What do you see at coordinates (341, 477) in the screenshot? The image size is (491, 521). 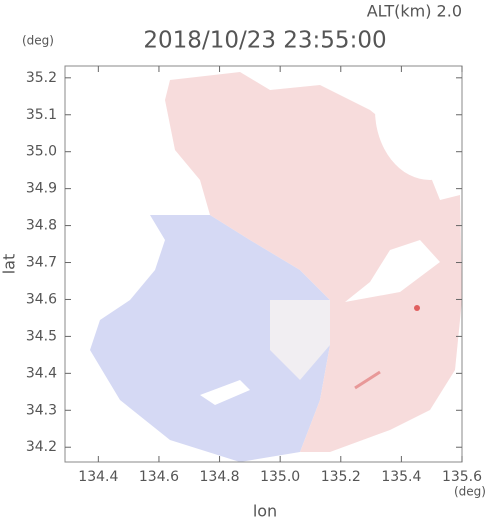 I see `x-tick-label: 135.2` at bounding box center [341, 477].